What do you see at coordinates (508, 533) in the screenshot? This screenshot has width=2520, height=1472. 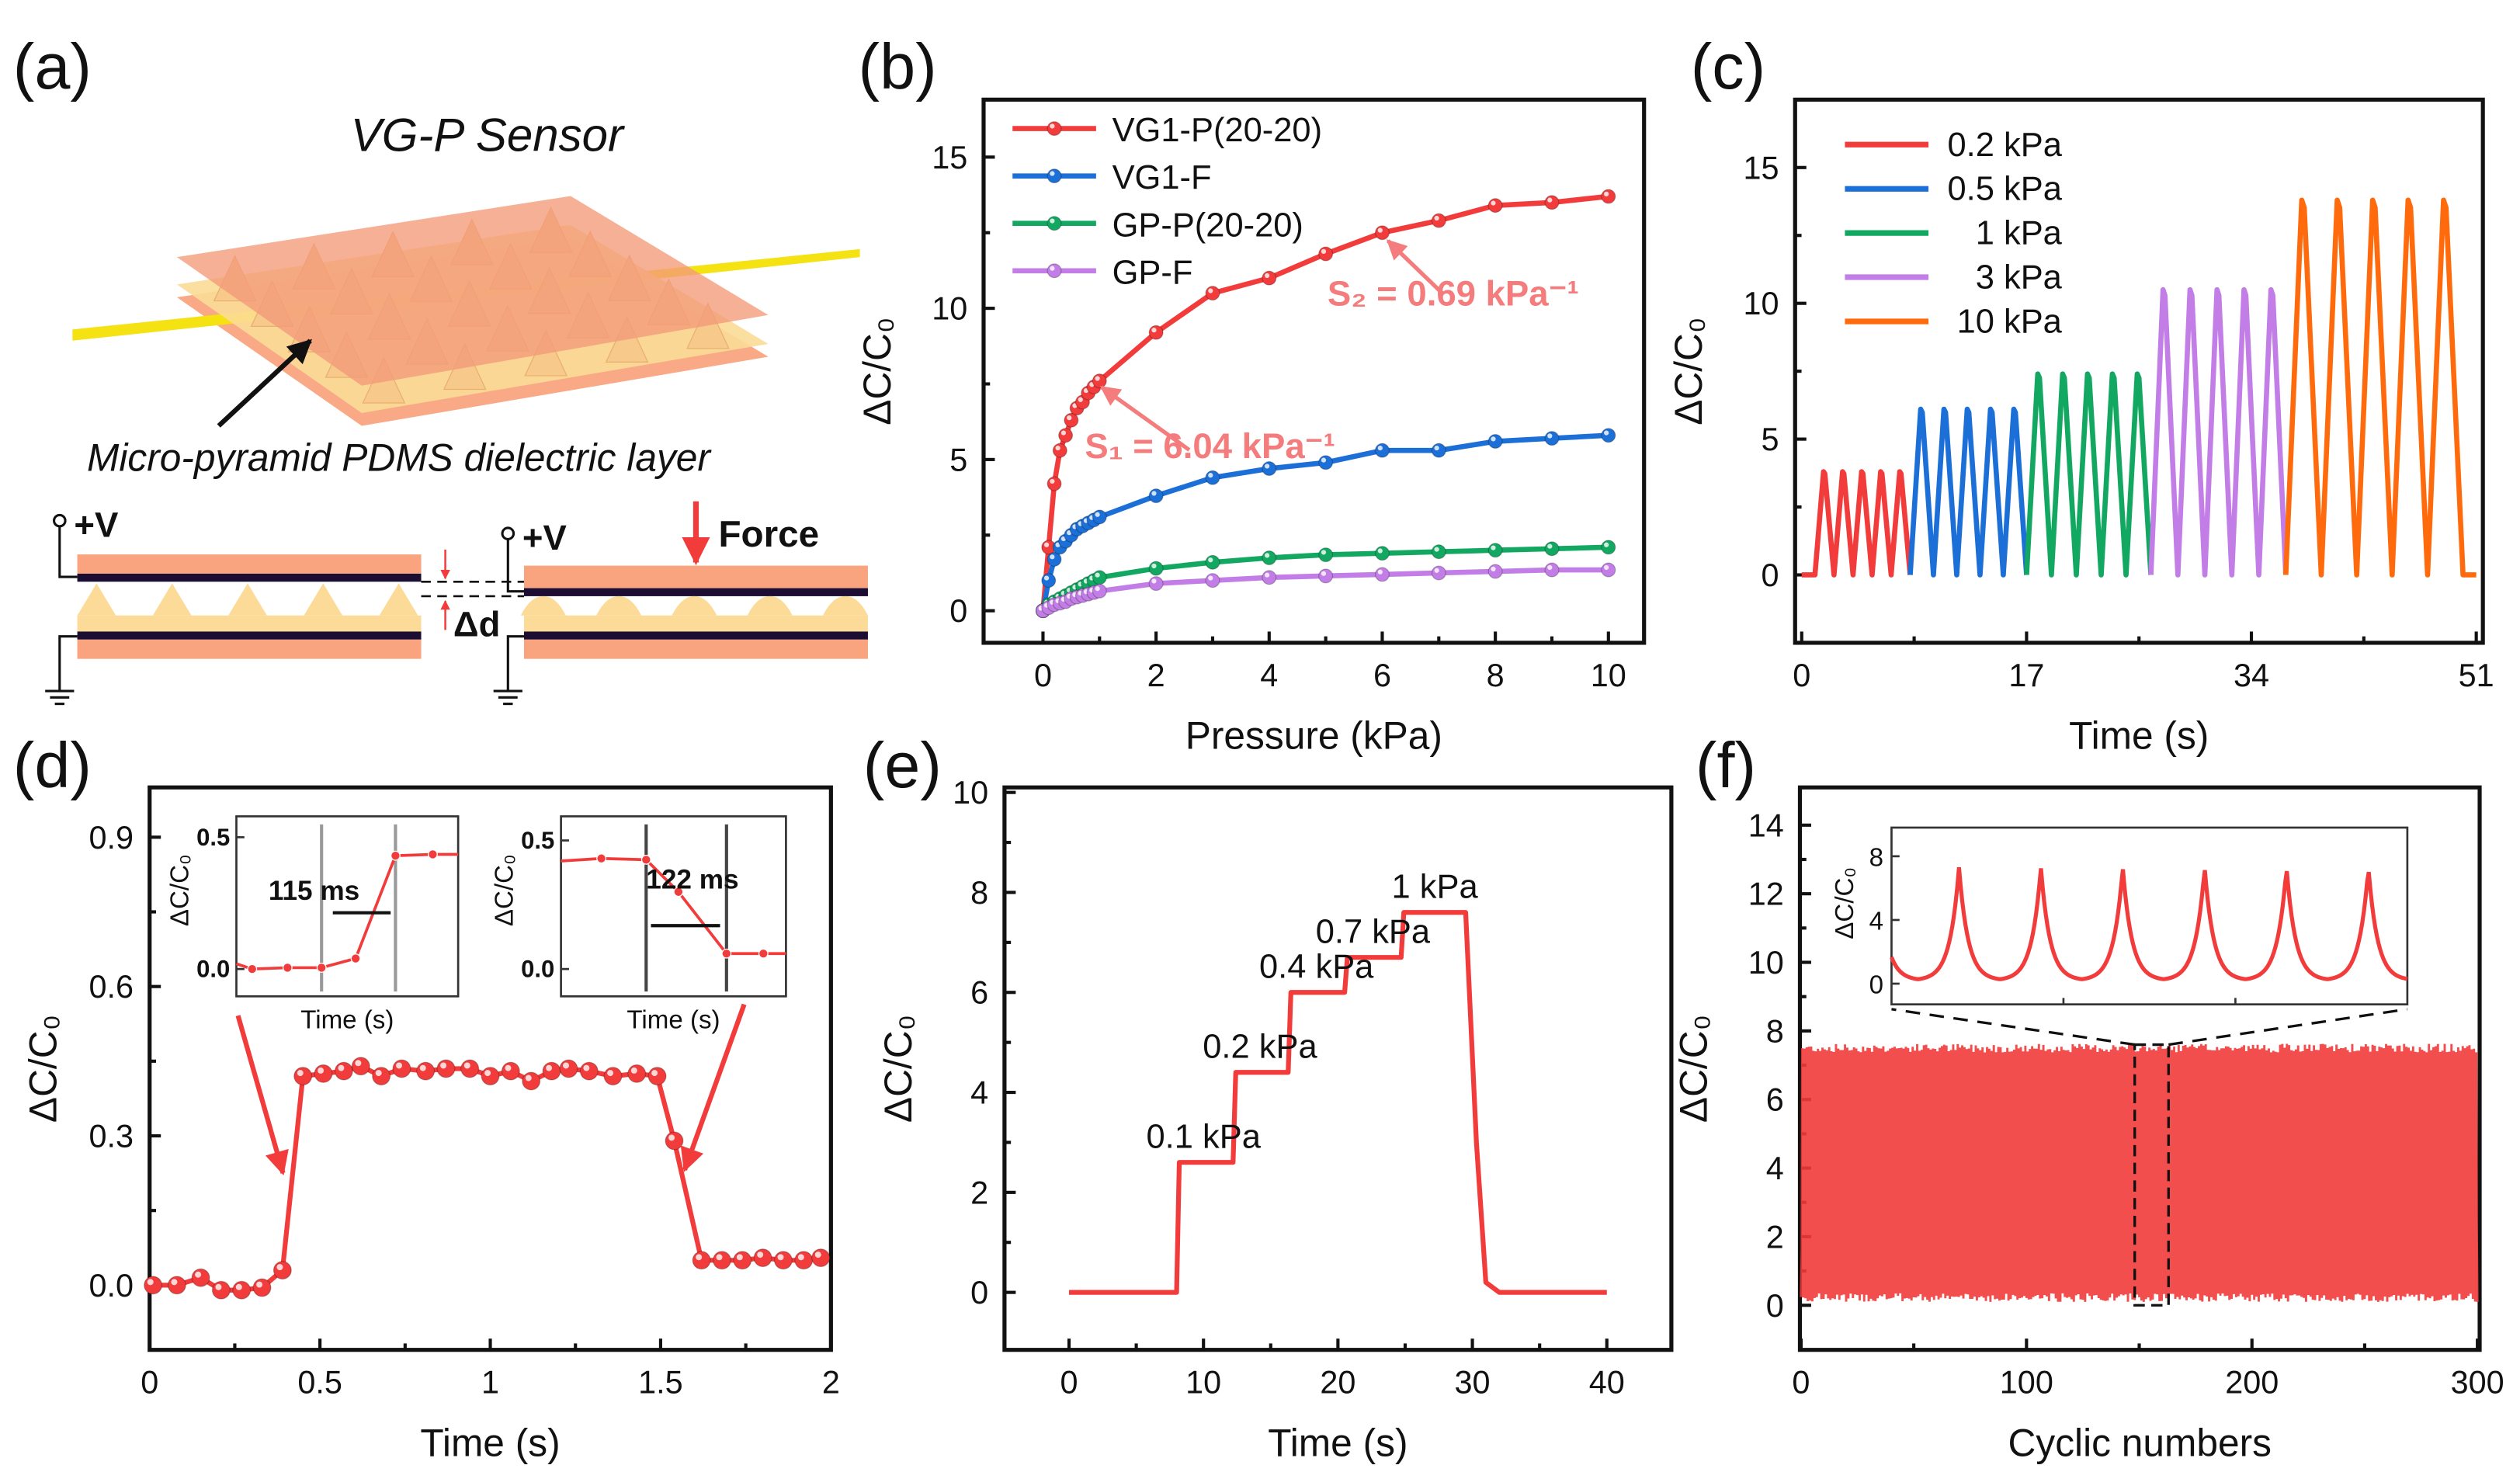 I see `terminal-icon` at bounding box center [508, 533].